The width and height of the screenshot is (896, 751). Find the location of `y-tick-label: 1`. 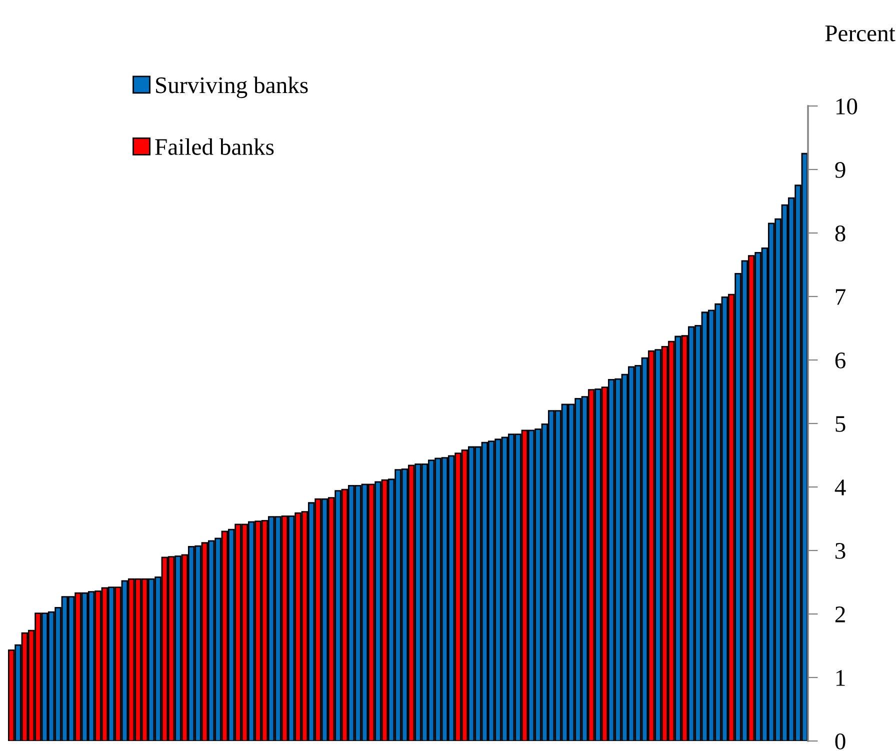

y-tick-label: 1 is located at coordinates (840, 678).